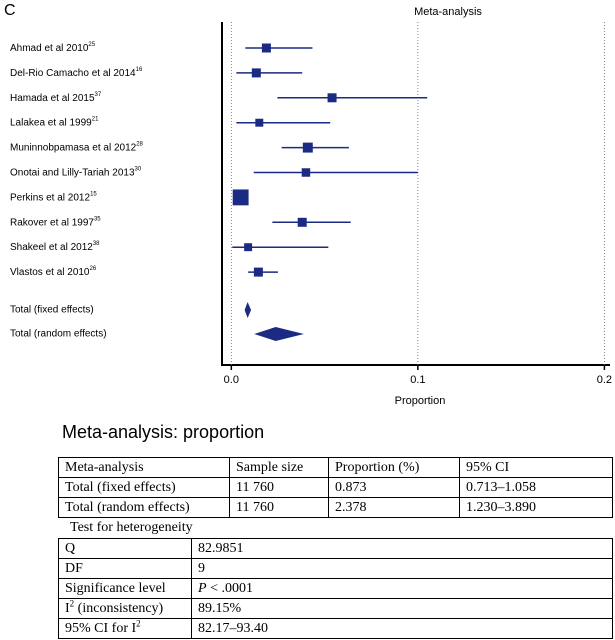 This screenshot has height=640, width=615. I want to click on table-cell: Q, so click(125, 548).